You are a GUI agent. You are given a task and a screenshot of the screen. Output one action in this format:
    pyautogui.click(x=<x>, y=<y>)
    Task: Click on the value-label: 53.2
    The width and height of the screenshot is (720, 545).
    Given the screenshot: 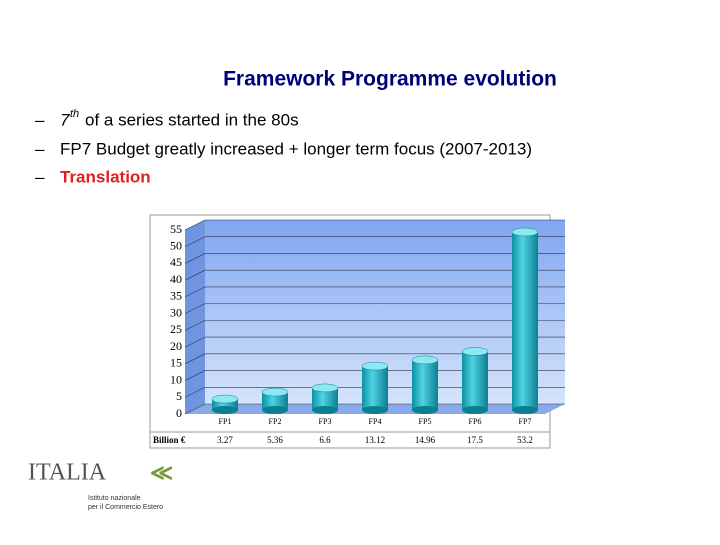 What is the action you would take?
    pyautogui.click(x=525, y=440)
    